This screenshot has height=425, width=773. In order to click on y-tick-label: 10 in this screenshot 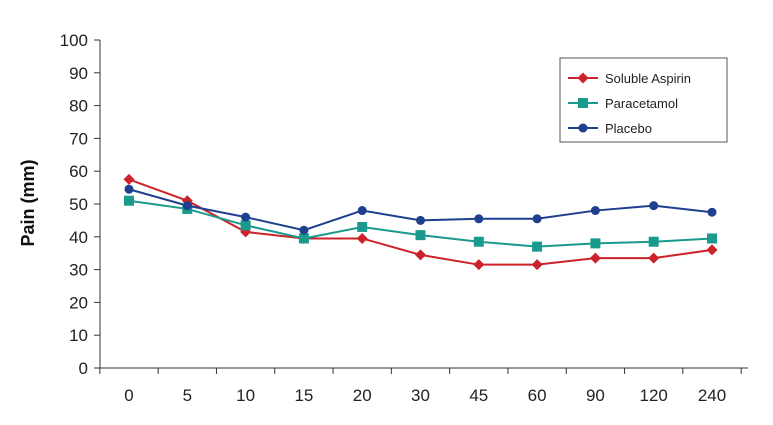, I will do `click(78, 335)`.